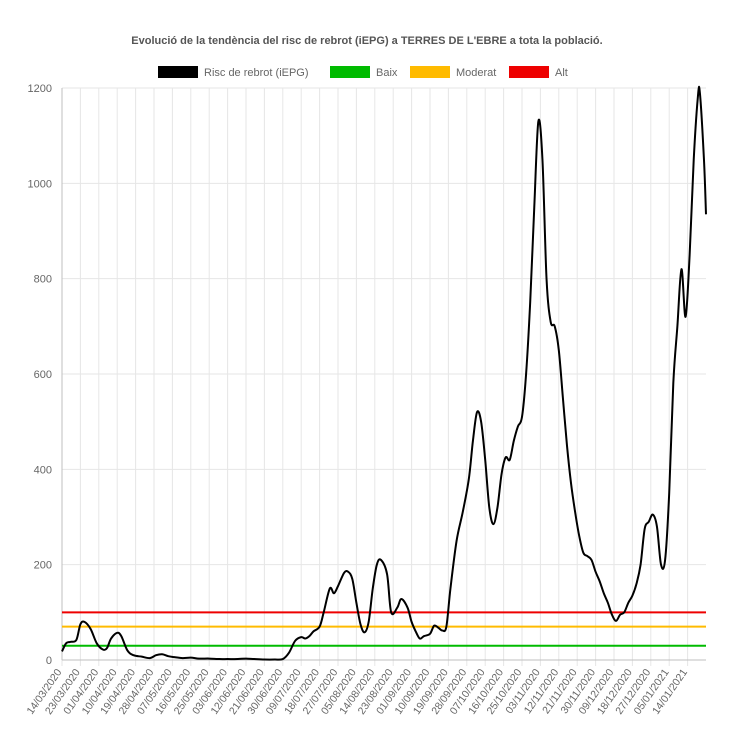  I want to click on threshold-lines, so click(384, 629).